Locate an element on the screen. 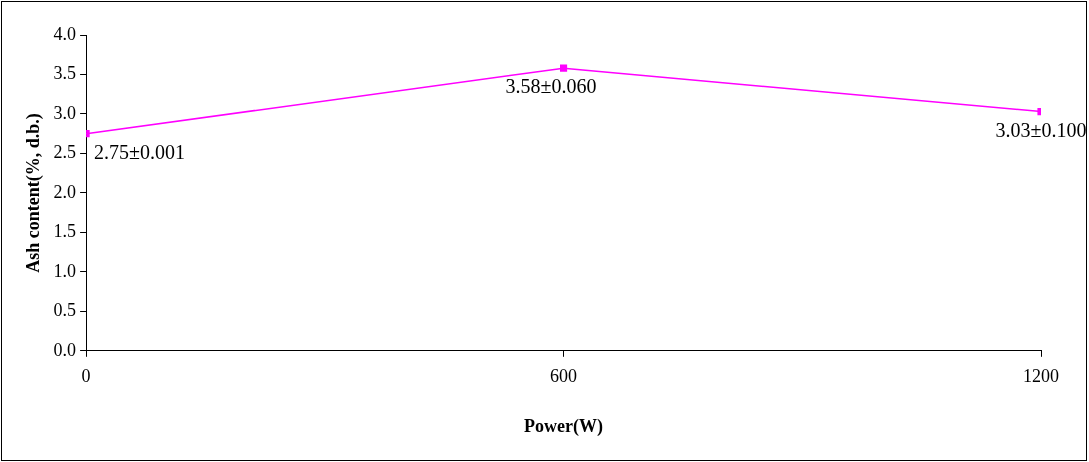 Image resolution: width=1089 pixels, height=462 pixels. x-axis-title: Power(W) is located at coordinates (564, 426).